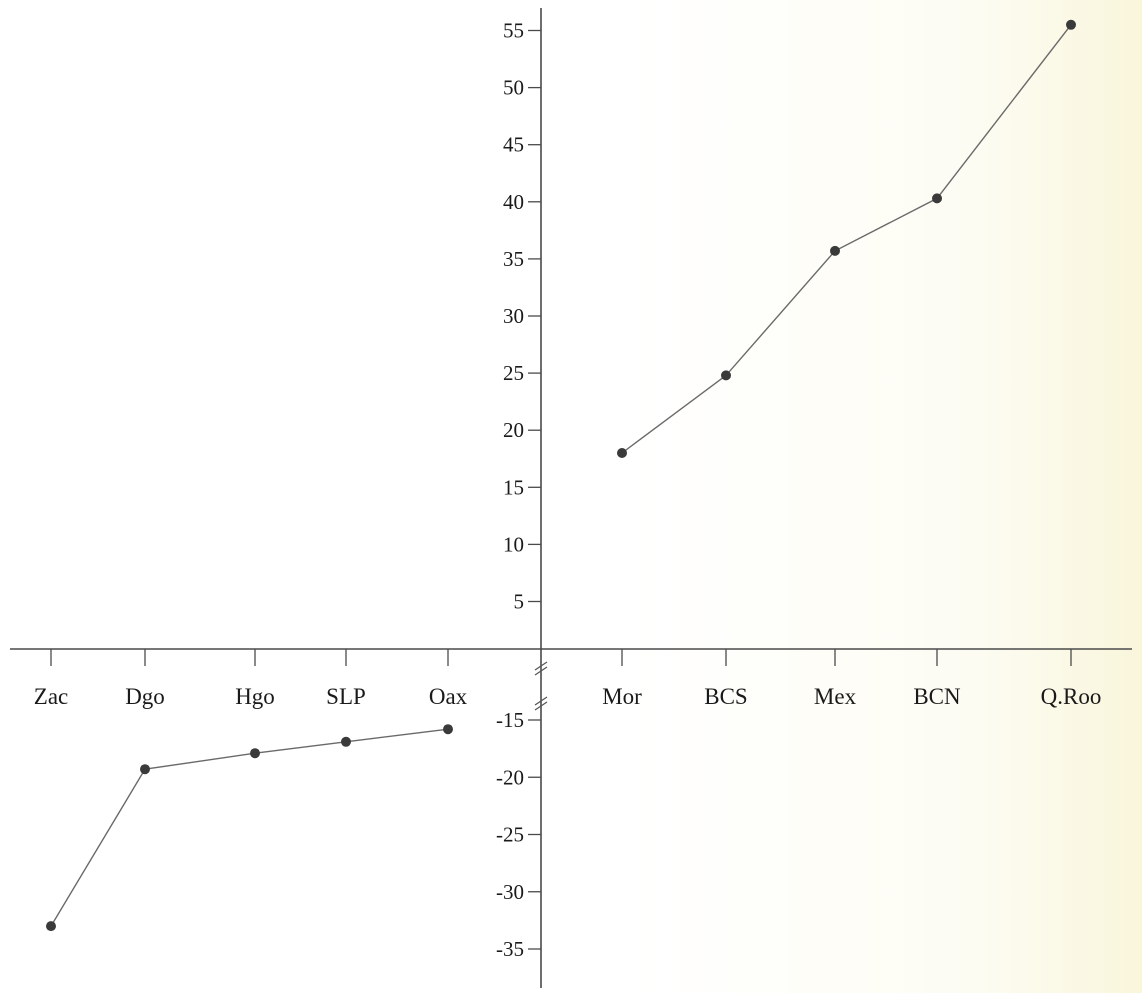  I want to click on x-tick-label: Zac, so click(51, 696).